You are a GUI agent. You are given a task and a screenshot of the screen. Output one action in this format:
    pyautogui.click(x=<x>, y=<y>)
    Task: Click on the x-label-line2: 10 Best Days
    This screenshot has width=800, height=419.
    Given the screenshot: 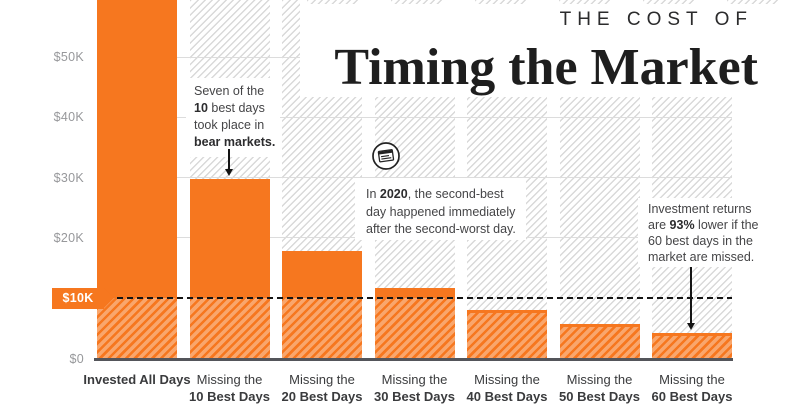 What is the action you would take?
    pyautogui.click(x=229, y=396)
    